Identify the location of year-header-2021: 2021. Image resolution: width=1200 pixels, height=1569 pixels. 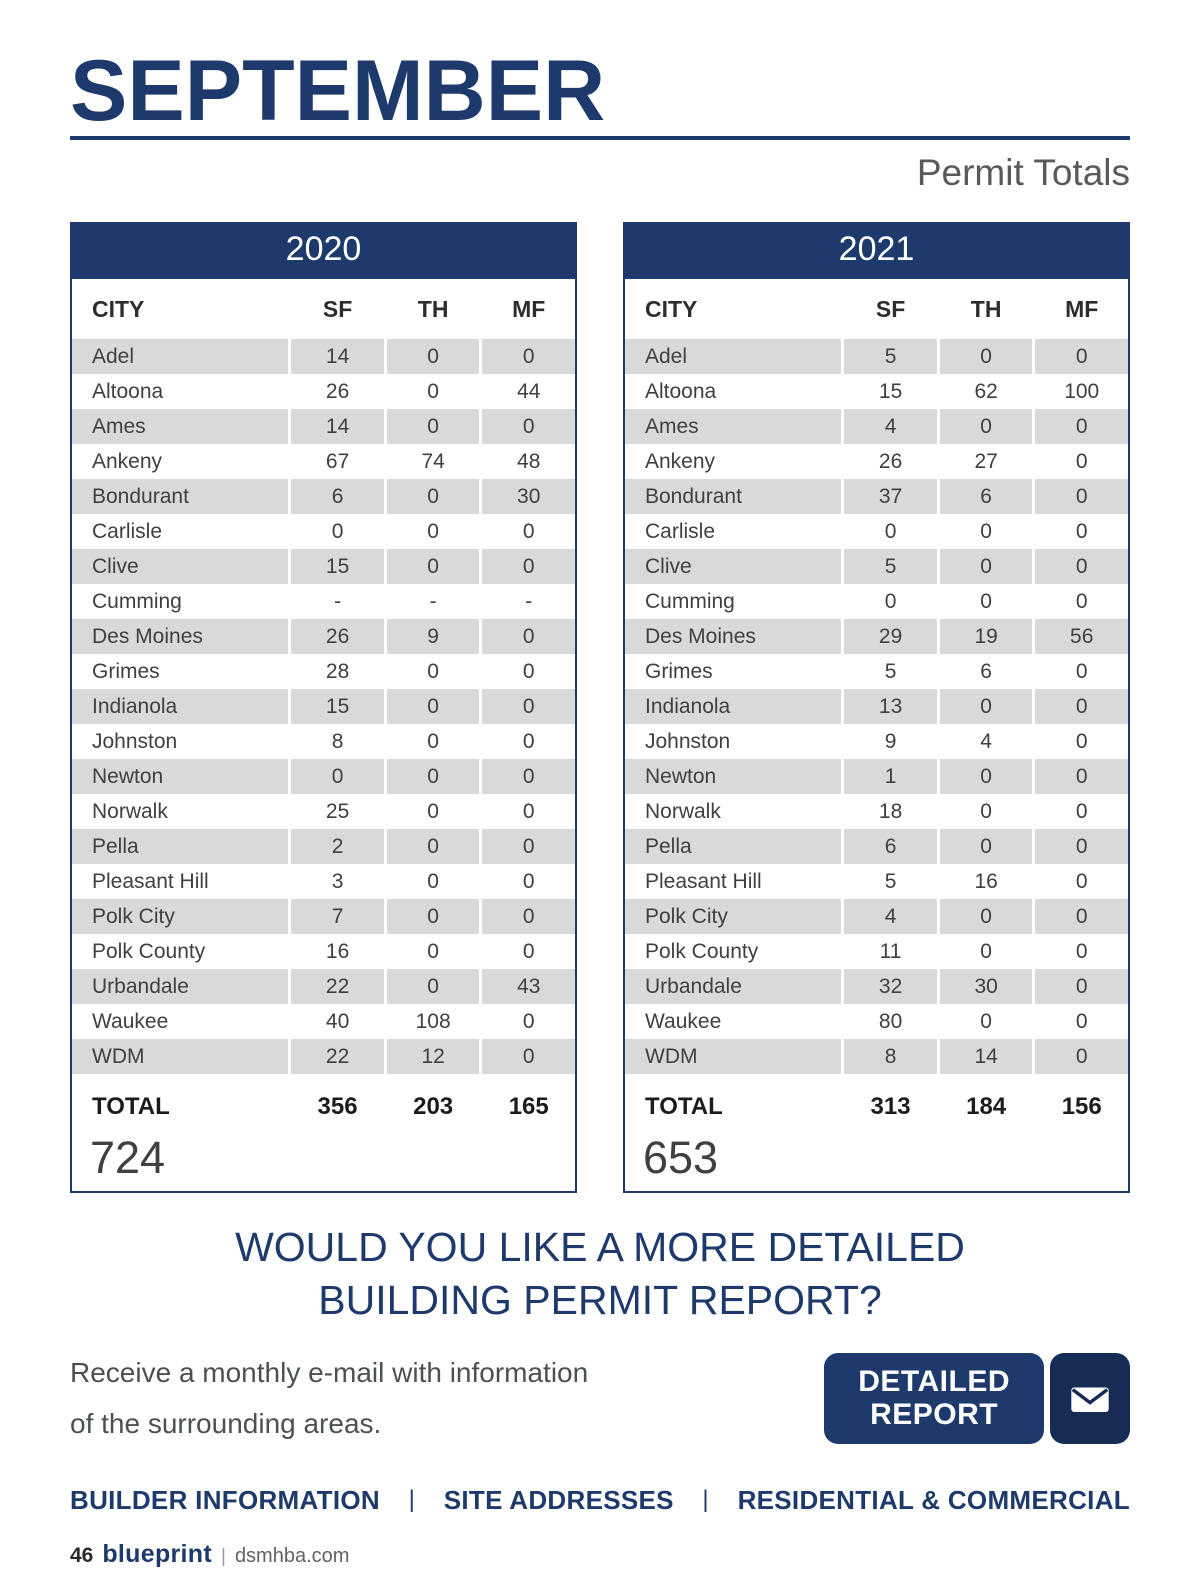
(876, 250).